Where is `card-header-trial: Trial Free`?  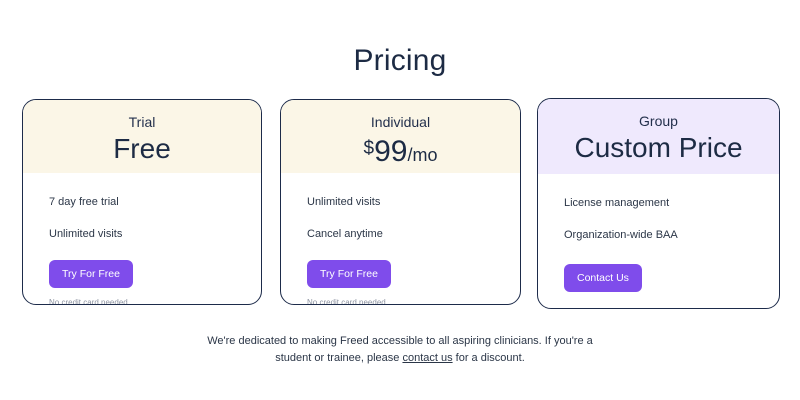 card-header-trial: Trial Free is located at coordinates (142, 136).